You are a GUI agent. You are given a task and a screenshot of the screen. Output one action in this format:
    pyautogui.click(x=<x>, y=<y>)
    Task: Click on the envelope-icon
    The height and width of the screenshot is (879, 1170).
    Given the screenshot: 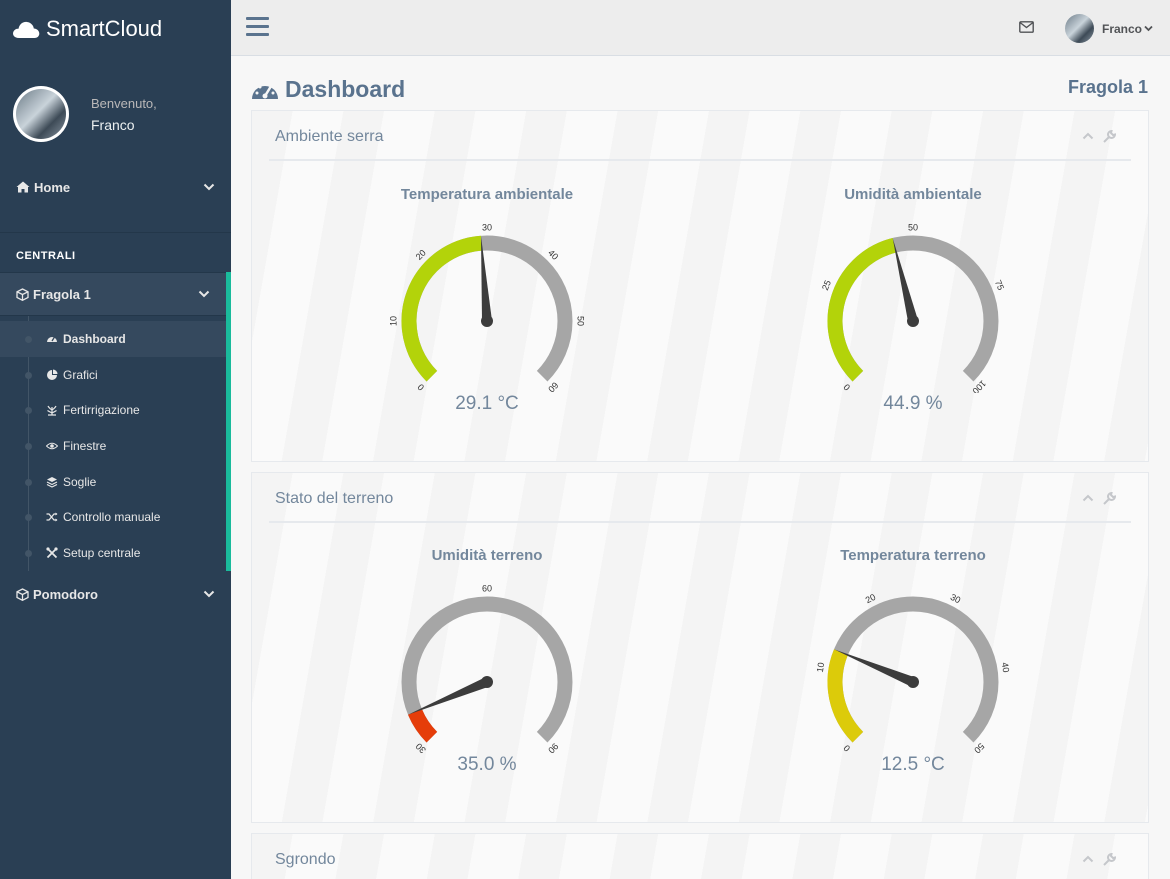 What is the action you would take?
    pyautogui.click(x=1026, y=27)
    